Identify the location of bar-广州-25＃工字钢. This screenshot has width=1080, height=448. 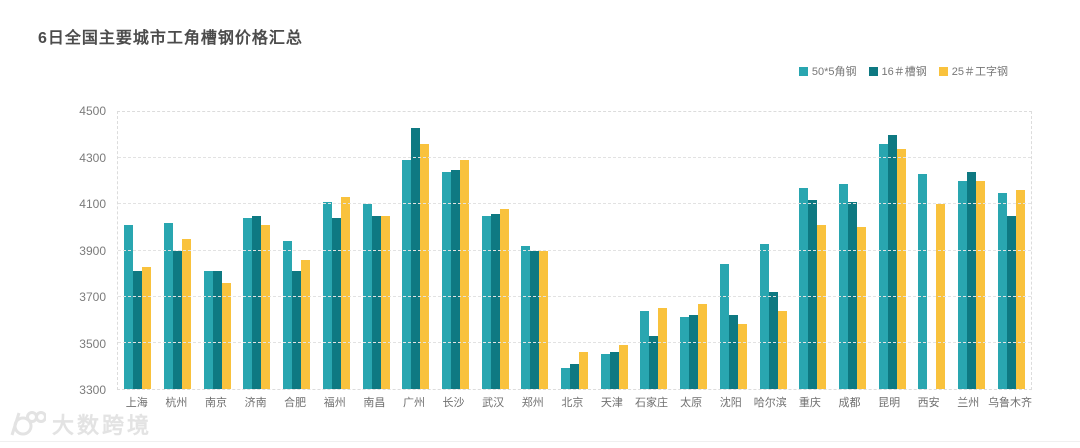
(425, 266).